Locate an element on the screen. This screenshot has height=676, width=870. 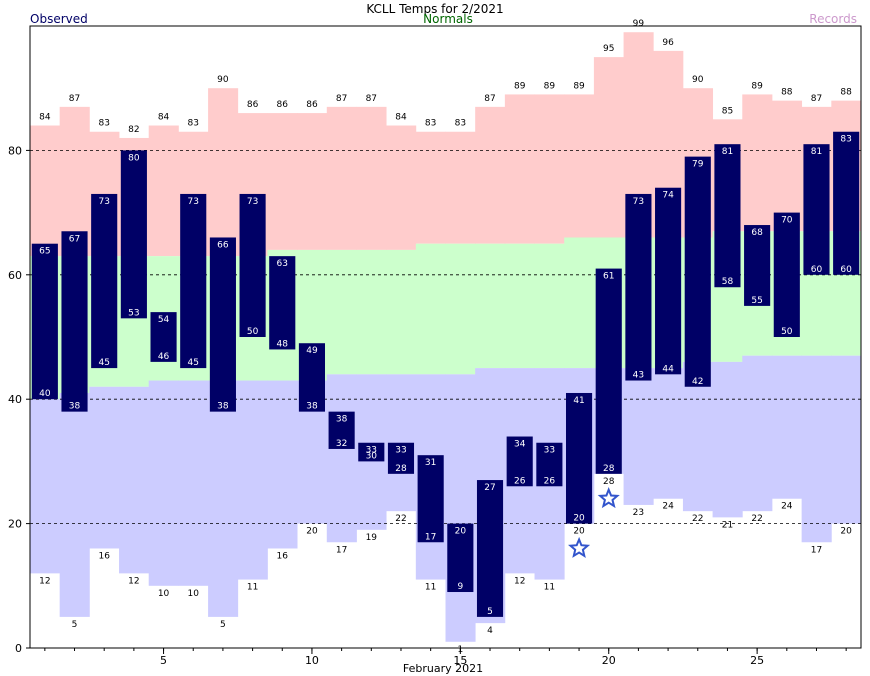
legend-normals: Normals is located at coordinates (448, 19).